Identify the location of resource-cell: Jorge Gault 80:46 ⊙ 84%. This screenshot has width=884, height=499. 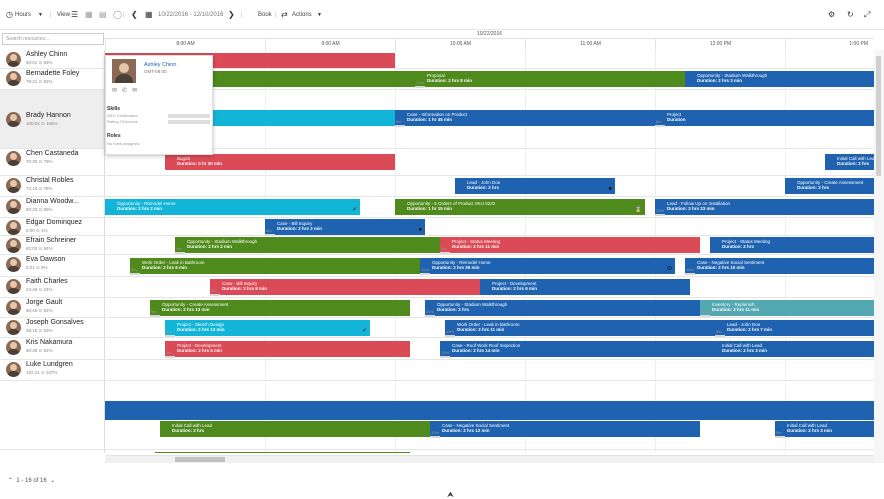
(52, 307).